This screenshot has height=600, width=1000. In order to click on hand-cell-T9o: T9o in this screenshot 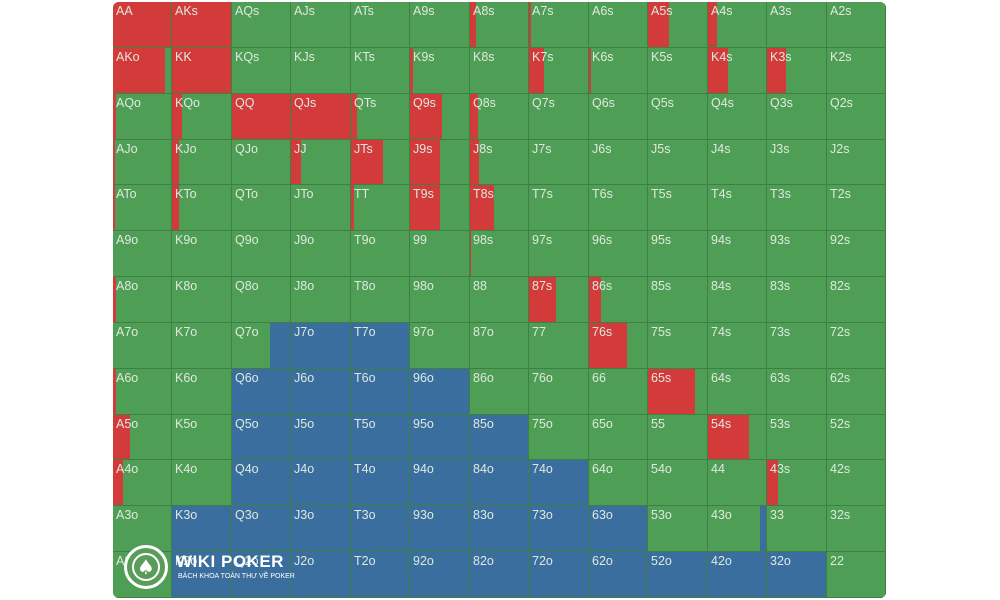, I will do `click(380, 254)`.